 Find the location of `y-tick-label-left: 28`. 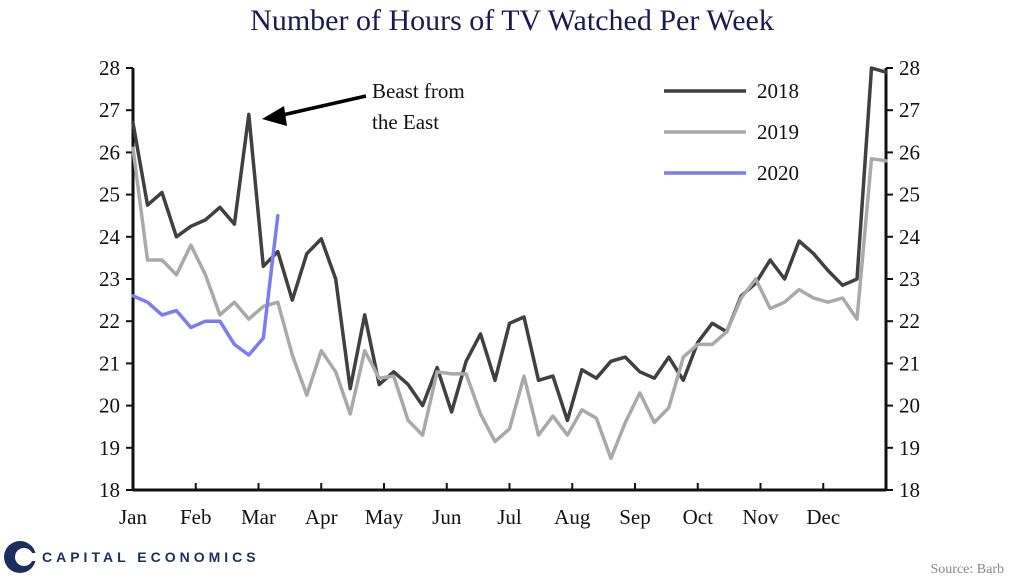

y-tick-label-left: 28 is located at coordinates (109, 68).